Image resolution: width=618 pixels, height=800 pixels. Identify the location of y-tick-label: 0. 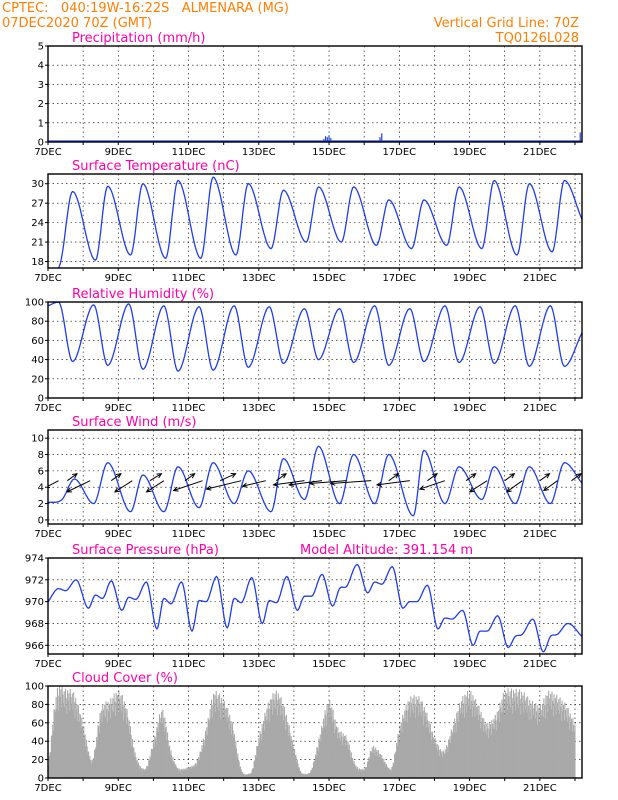
(41, 520).